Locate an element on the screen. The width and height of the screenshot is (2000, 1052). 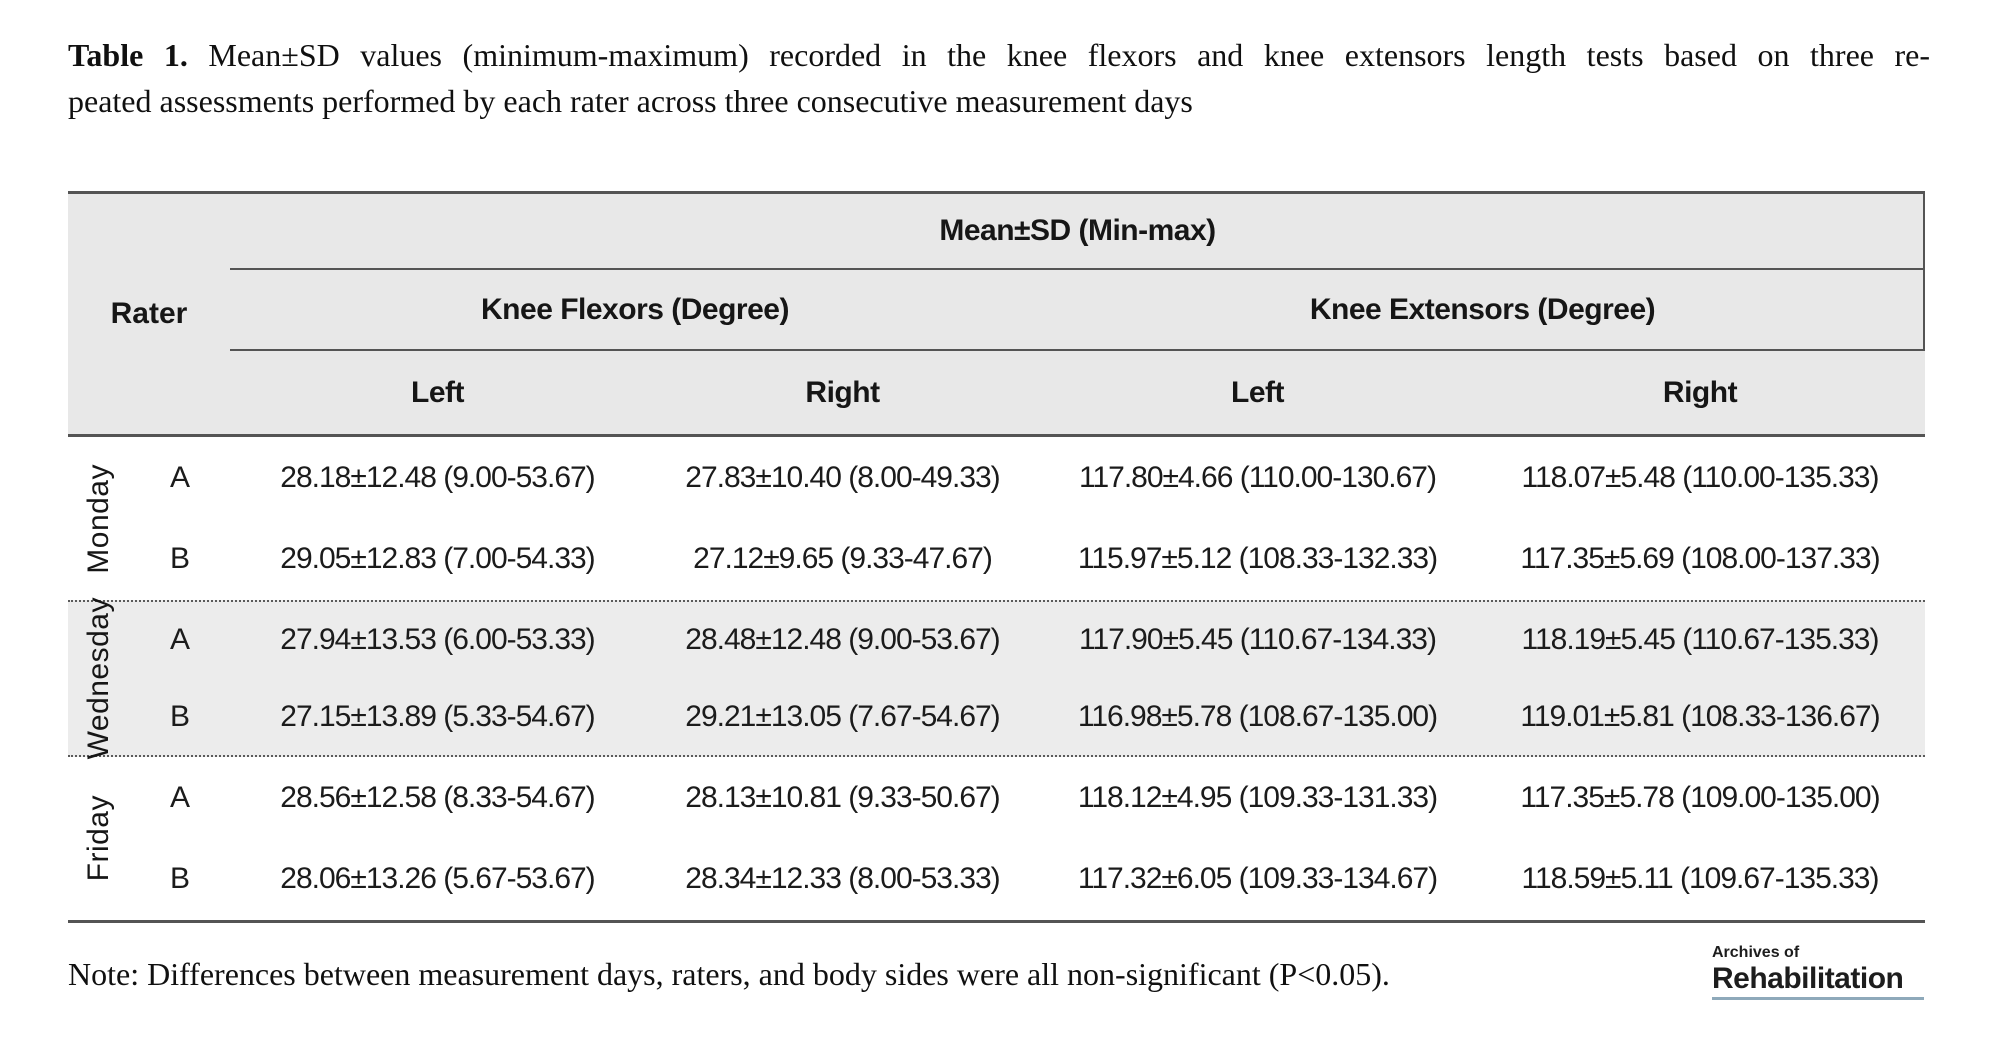
value-cell: 118.59±5.11 (109.67-135.33) is located at coordinates (1700, 879).